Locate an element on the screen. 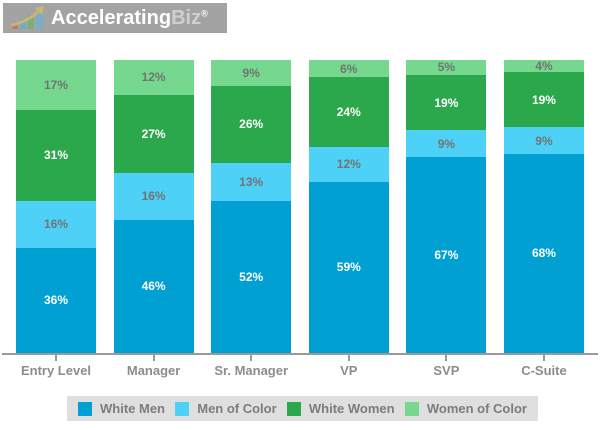  x-axis-category: Manager is located at coordinates (154, 366).